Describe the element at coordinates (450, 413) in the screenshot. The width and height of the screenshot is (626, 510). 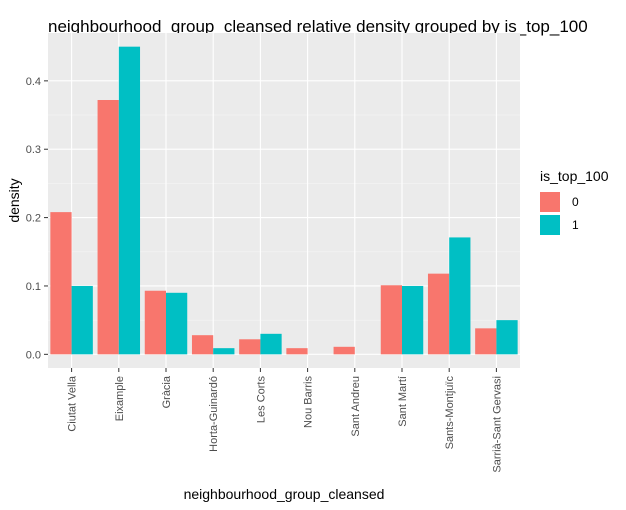
I see `x-tick-label: Sants-Montjuïc` at that location.